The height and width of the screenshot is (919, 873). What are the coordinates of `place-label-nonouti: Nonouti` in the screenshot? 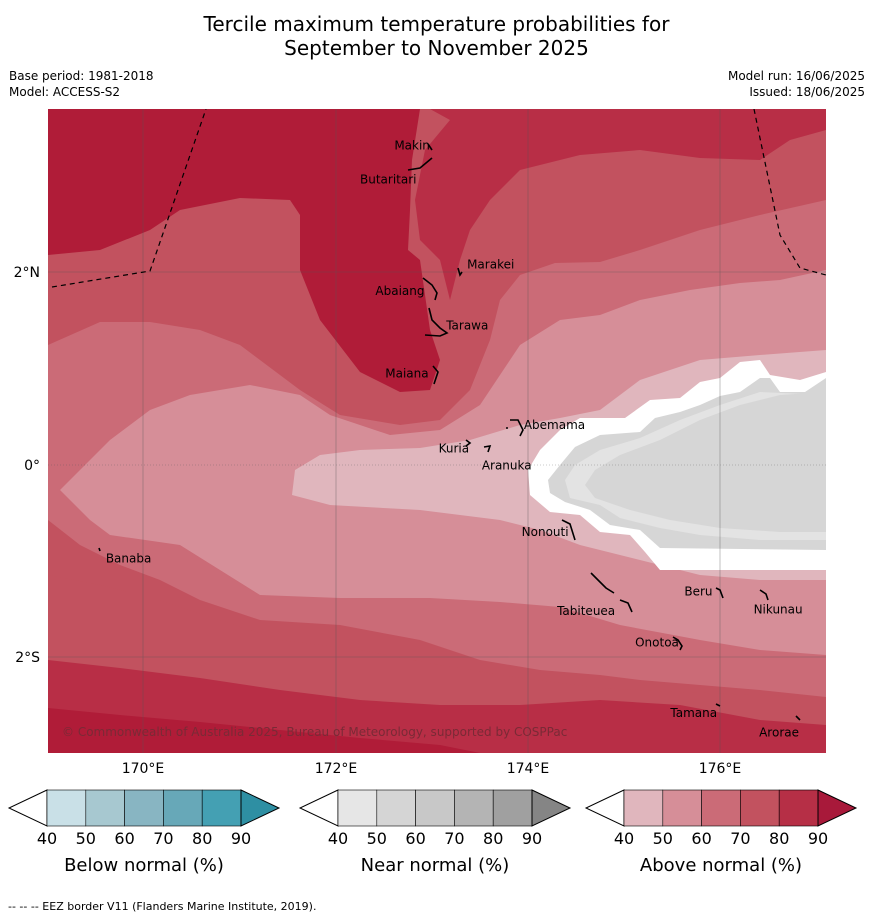 It's located at (545, 532).